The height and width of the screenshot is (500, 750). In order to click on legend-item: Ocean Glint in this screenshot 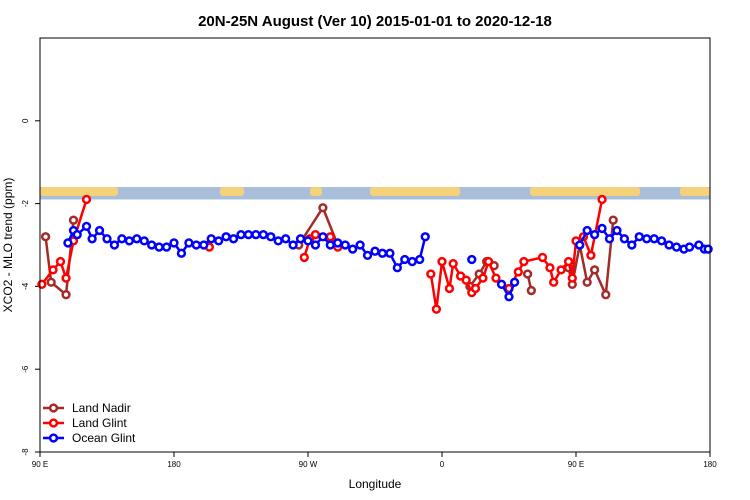, I will do `click(89, 438)`.